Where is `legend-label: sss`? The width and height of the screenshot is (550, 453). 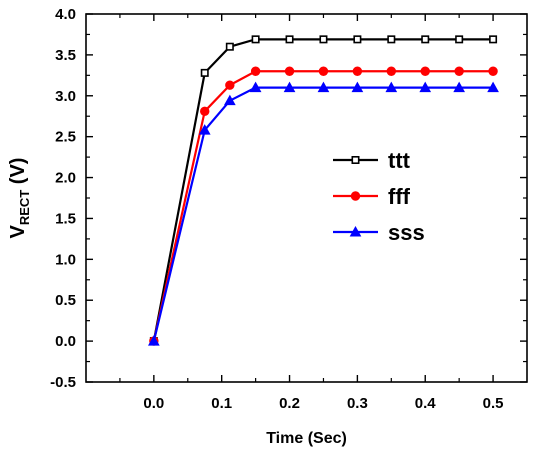 legend-label: sss is located at coordinates (406, 232).